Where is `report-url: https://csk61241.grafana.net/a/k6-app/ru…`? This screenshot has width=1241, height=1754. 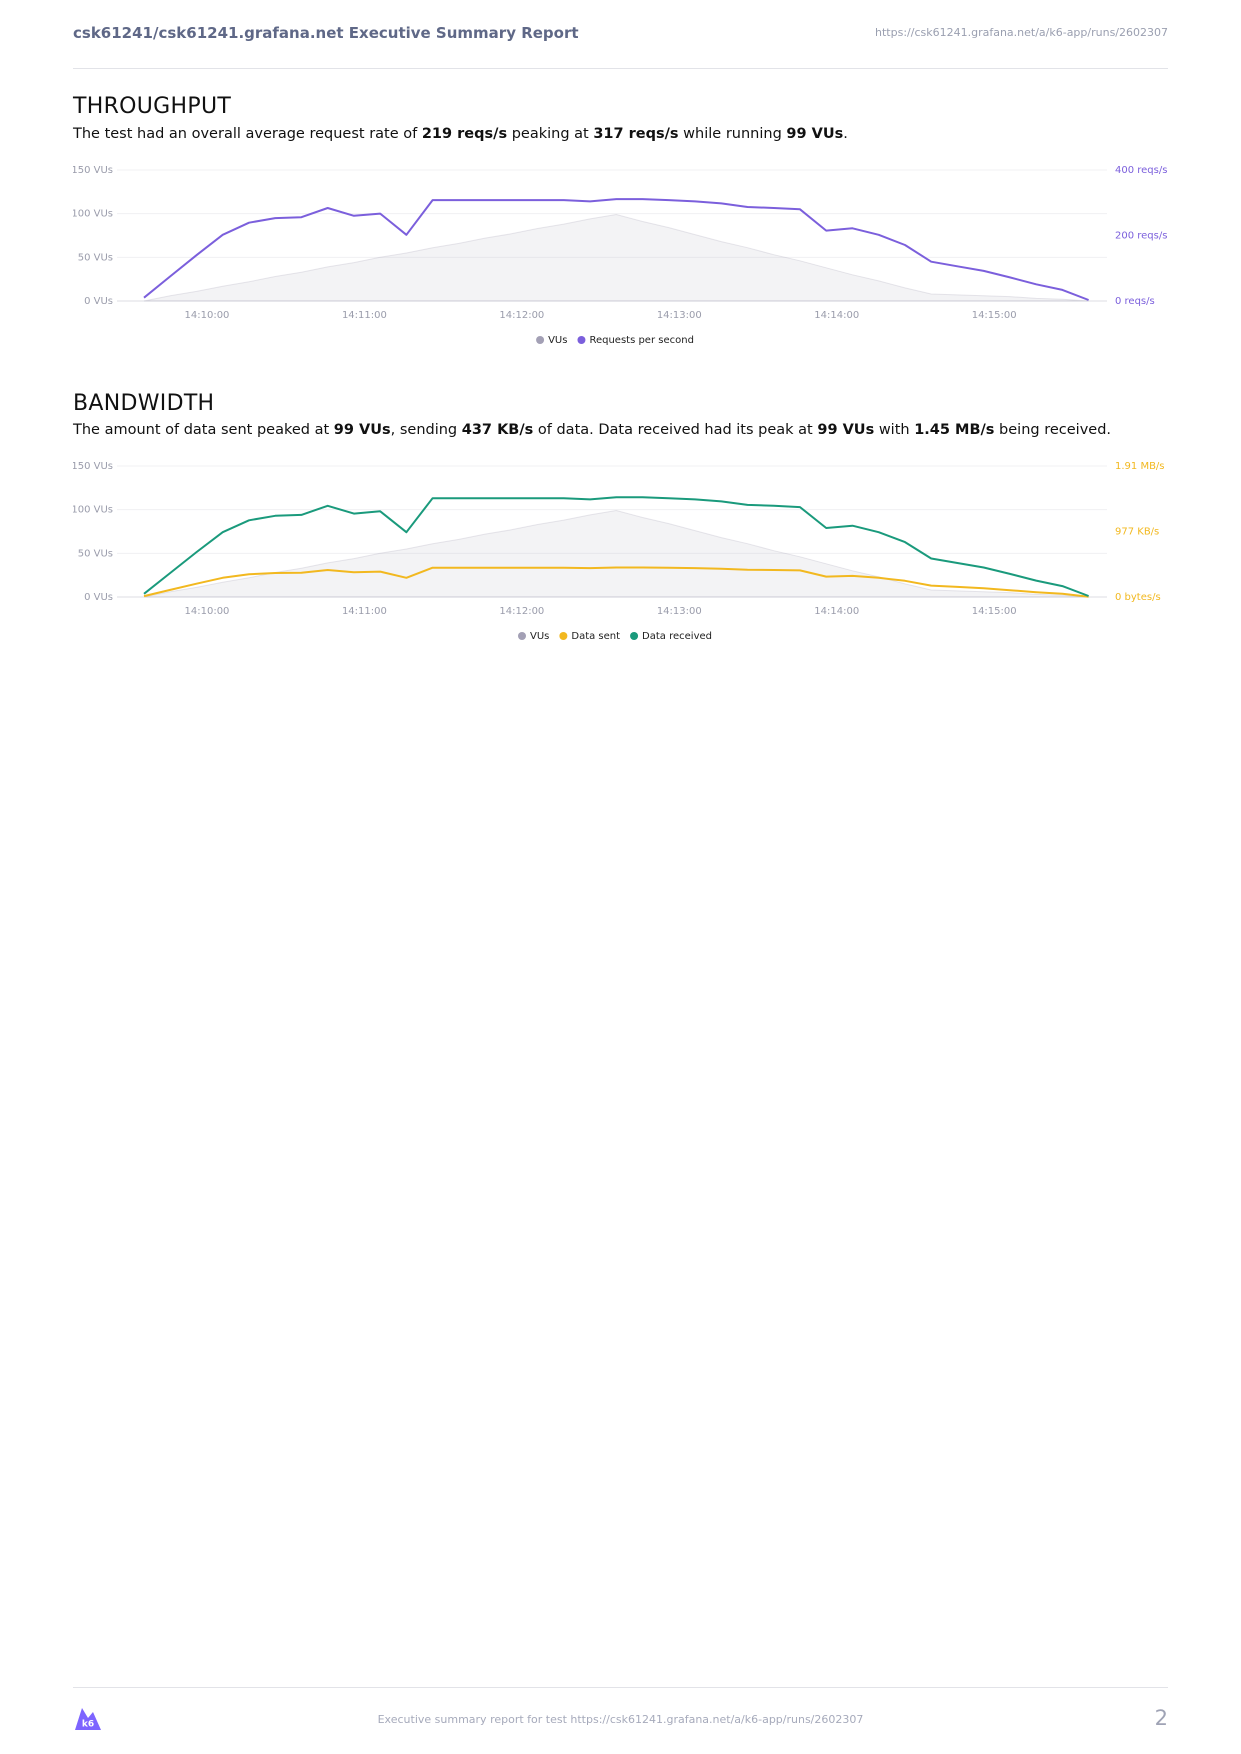 report-url: https://csk61241.grafana.net/a/k6-app/ru… is located at coordinates (1021, 32).